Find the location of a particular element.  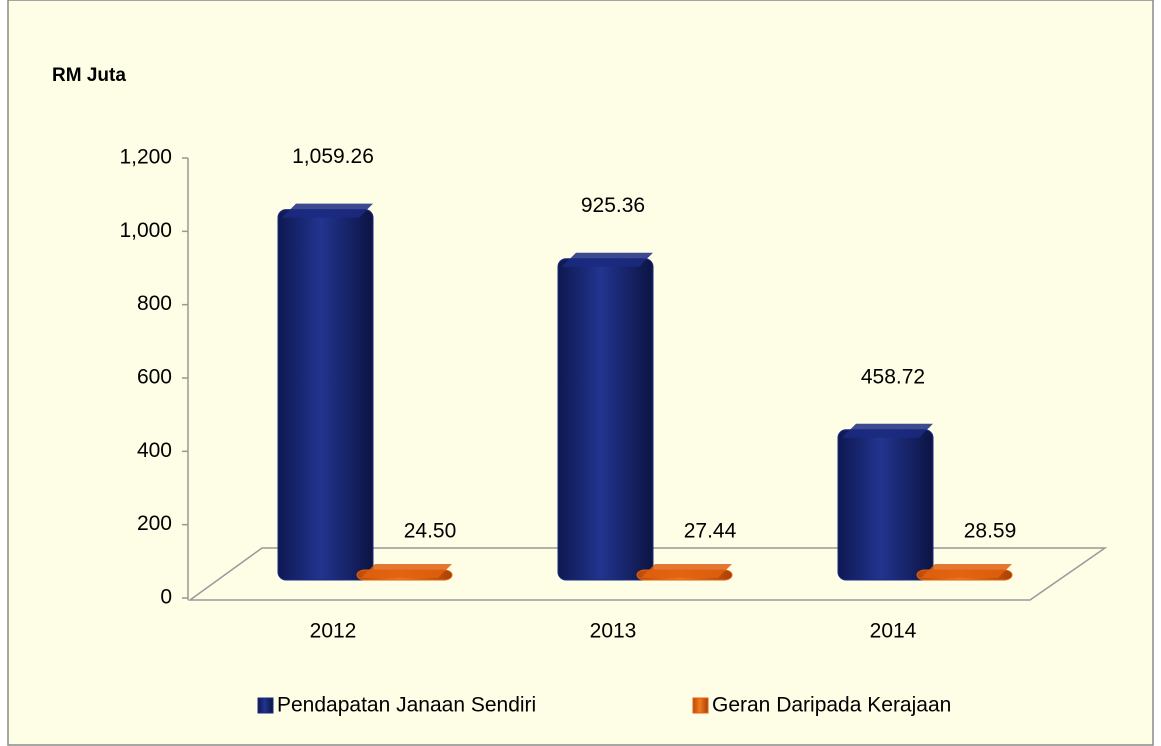

x-tick-label: 2014 is located at coordinates (893, 631).